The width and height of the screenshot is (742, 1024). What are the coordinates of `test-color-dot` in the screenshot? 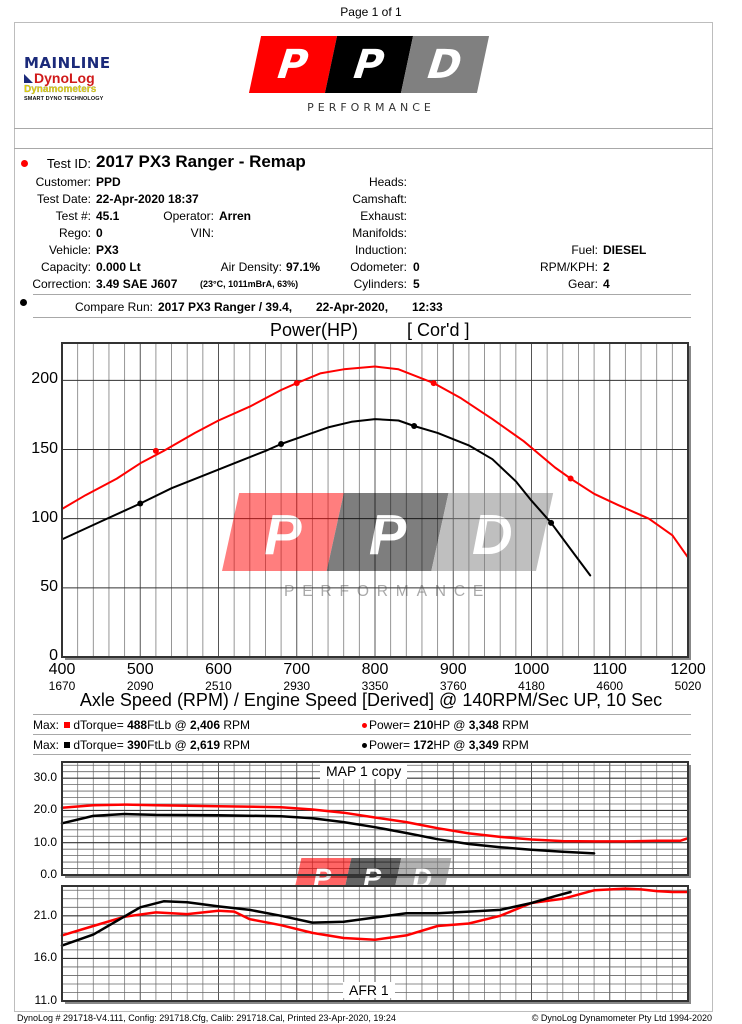 It's located at (24, 163).